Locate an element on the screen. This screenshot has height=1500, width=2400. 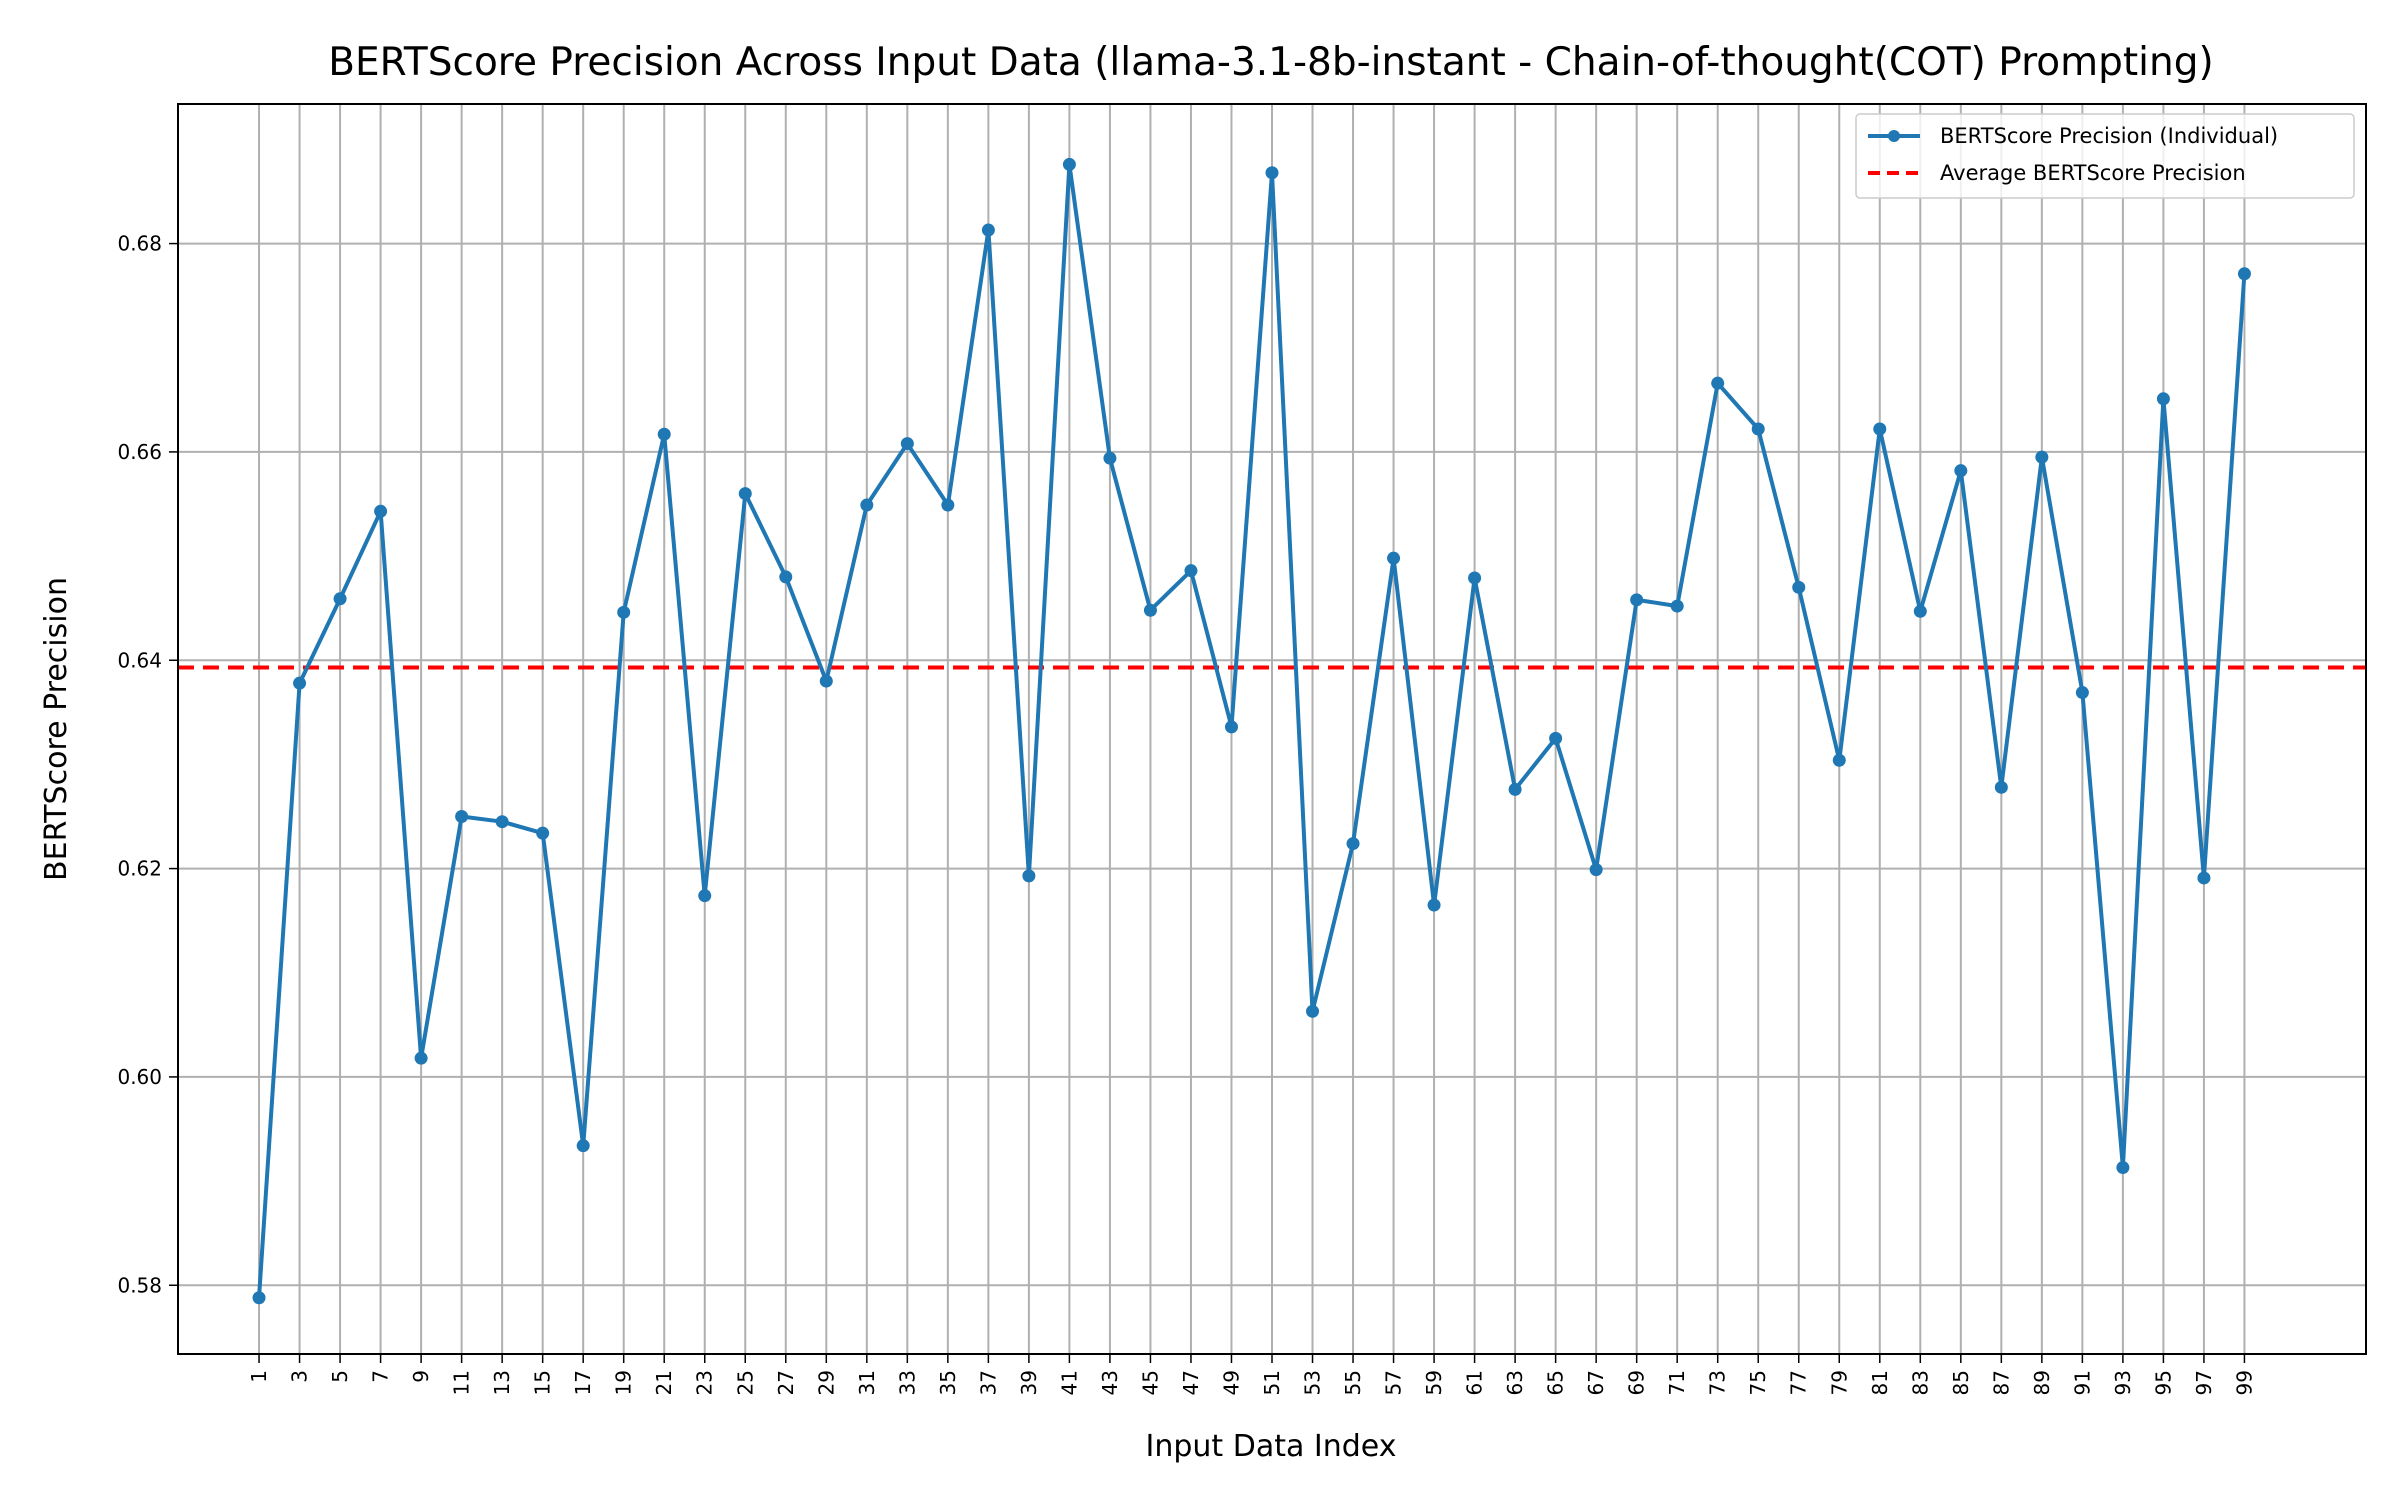
legend-label-individual: BERTScore Precision (Individual) is located at coordinates (2109, 136).